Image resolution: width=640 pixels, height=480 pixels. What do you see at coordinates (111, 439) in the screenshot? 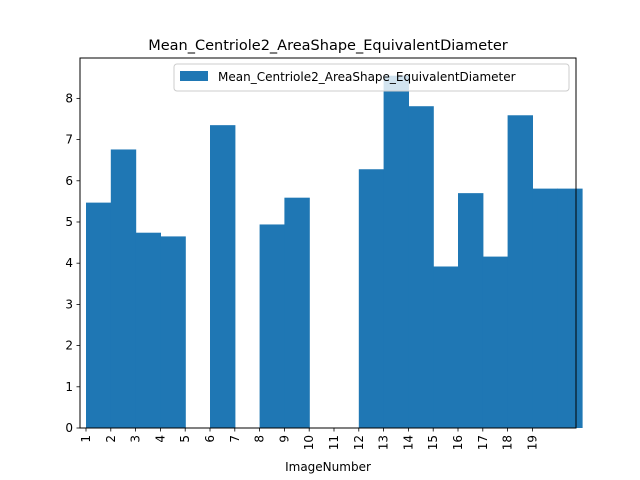
I see `x-tick-label-2: 2` at bounding box center [111, 439].